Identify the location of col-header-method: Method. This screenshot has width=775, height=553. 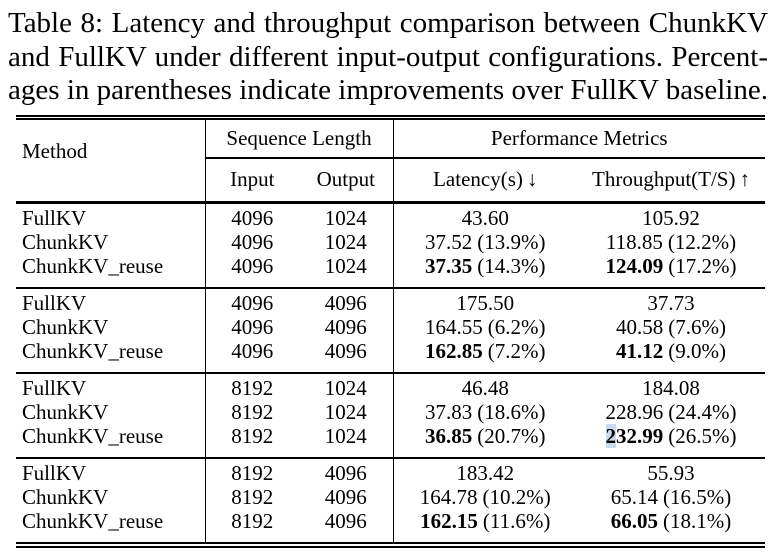
(55, 150).